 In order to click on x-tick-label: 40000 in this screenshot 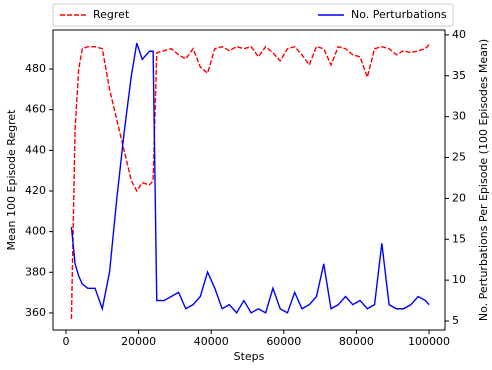, I will do `click(211, 341)`.